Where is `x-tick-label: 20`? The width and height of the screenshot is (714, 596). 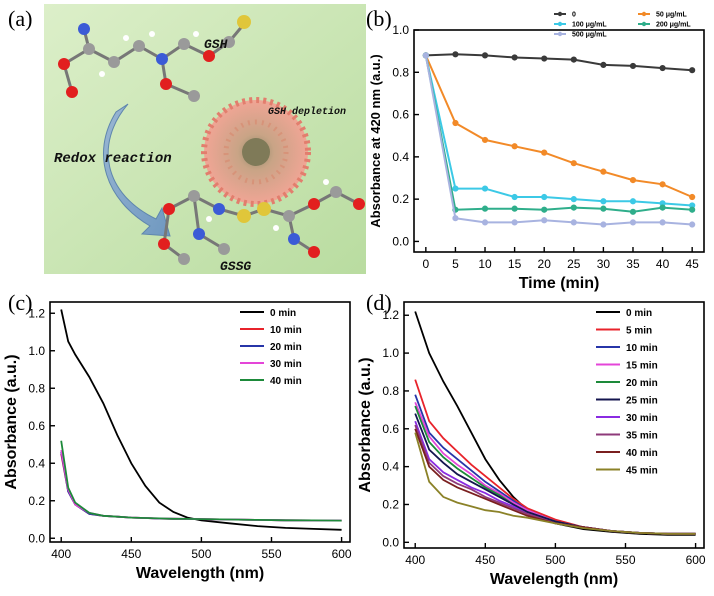 x-tick-label: 20 is located at coordinates (545, 264).